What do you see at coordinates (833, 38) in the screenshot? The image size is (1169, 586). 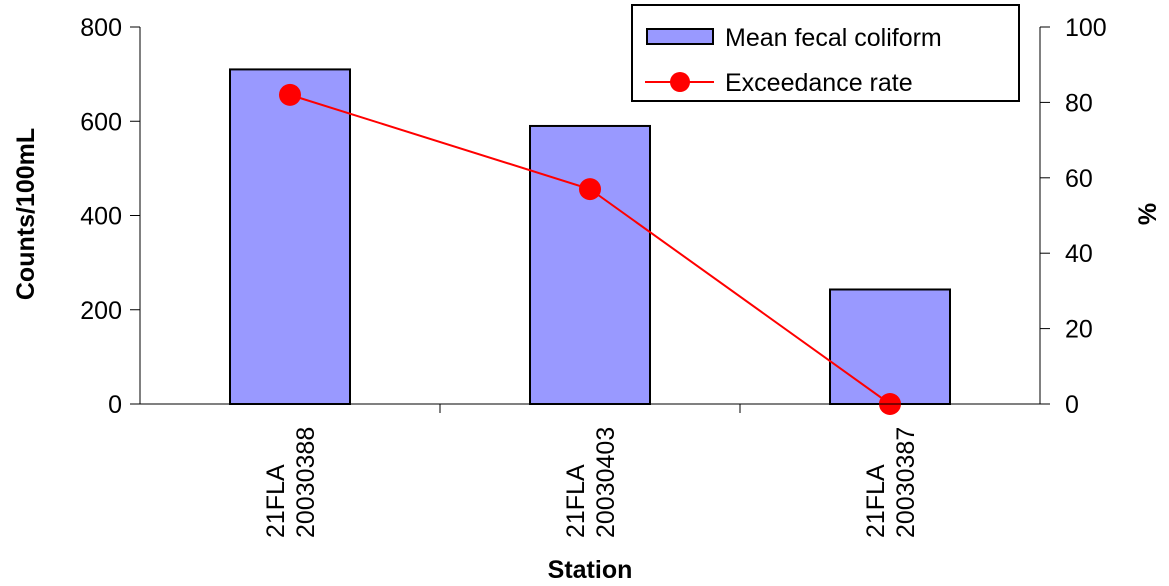 I see `legend-bar-label: Mean fecal coliform` at bounding box center [833, 38].